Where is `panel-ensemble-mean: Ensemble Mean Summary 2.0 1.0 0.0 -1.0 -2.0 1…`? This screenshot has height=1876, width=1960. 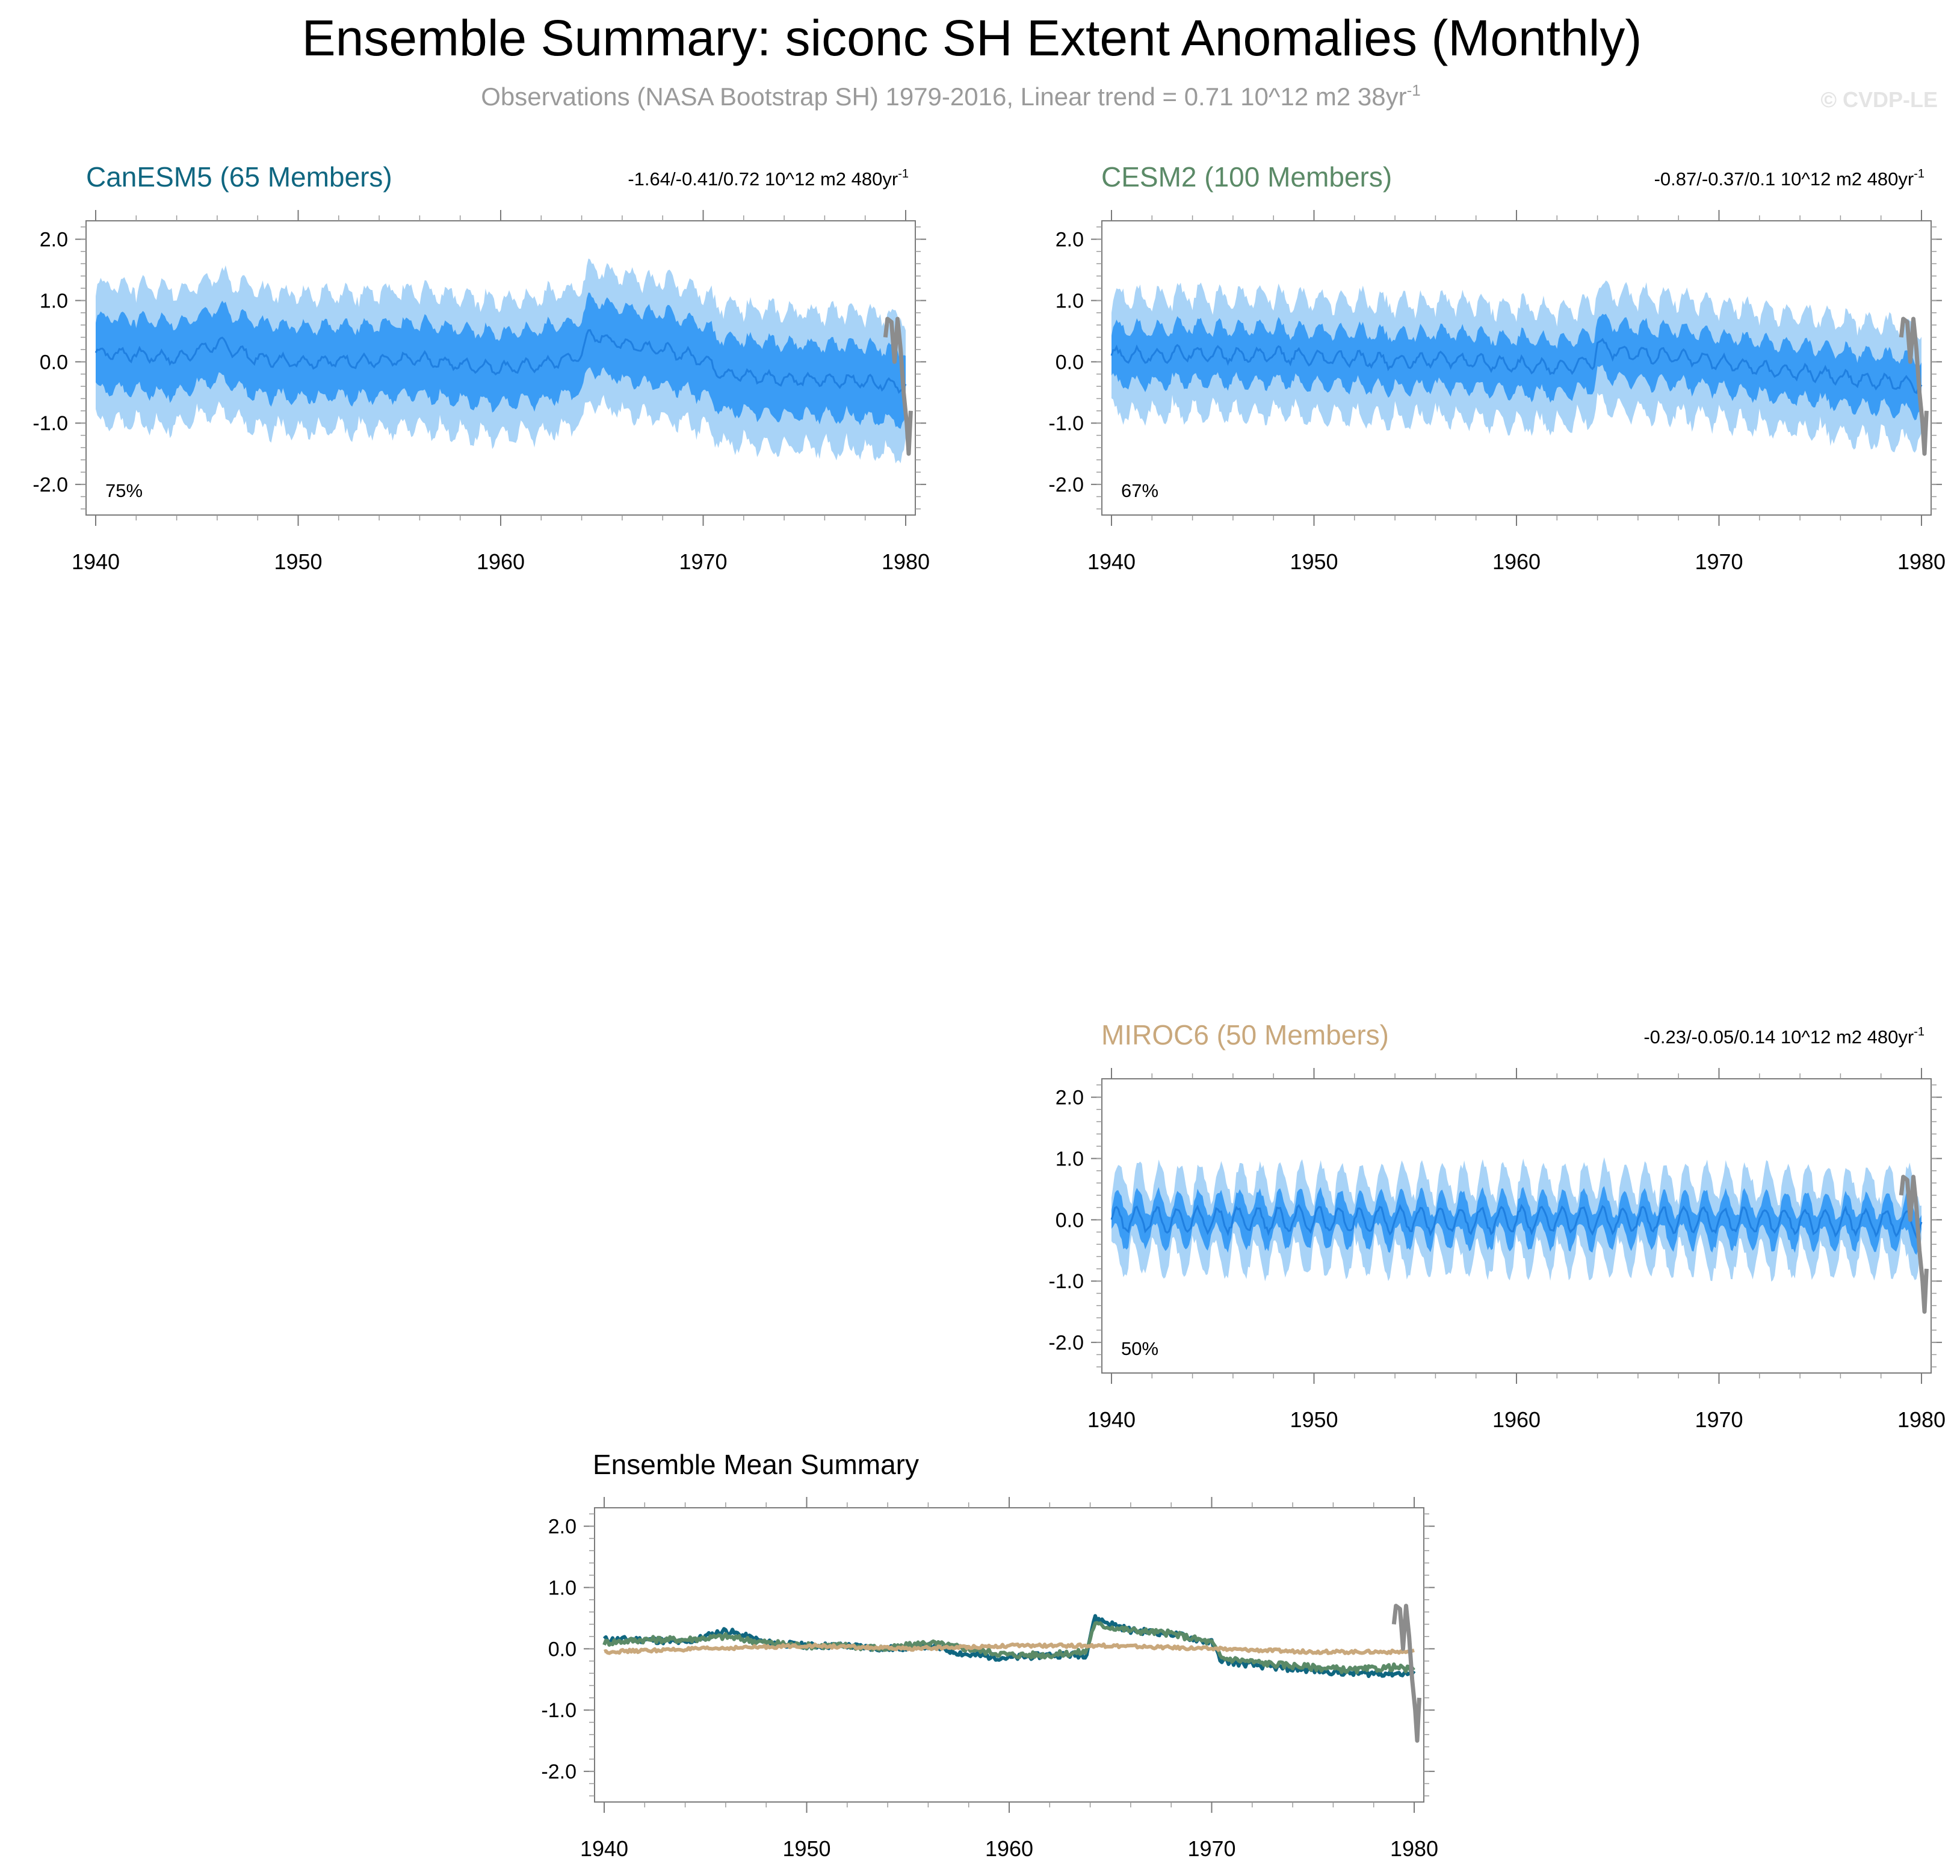
panel-ensemble-mean: Ensemble Mean Summary 2.0 1.0 0.0 -1.0 -2.0 1… is located at coordinates (989, 1655).